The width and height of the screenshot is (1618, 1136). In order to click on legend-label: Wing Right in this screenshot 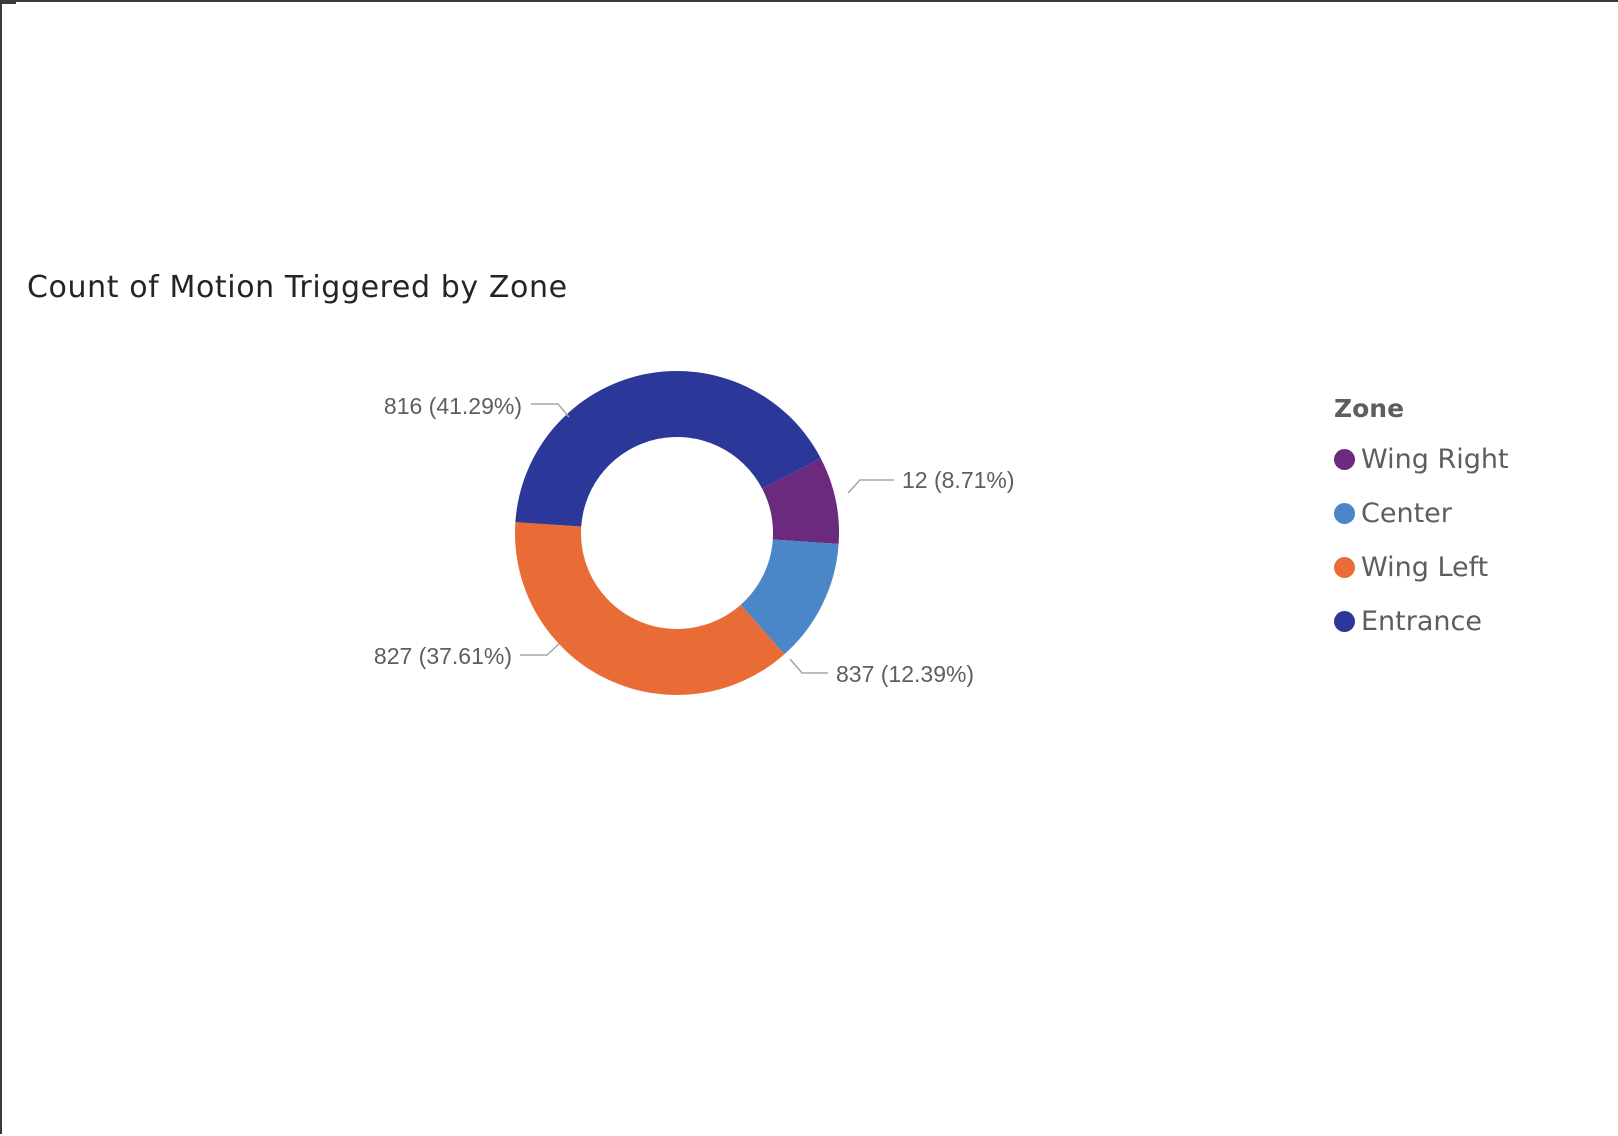, I will do `click(1435, 459)`.